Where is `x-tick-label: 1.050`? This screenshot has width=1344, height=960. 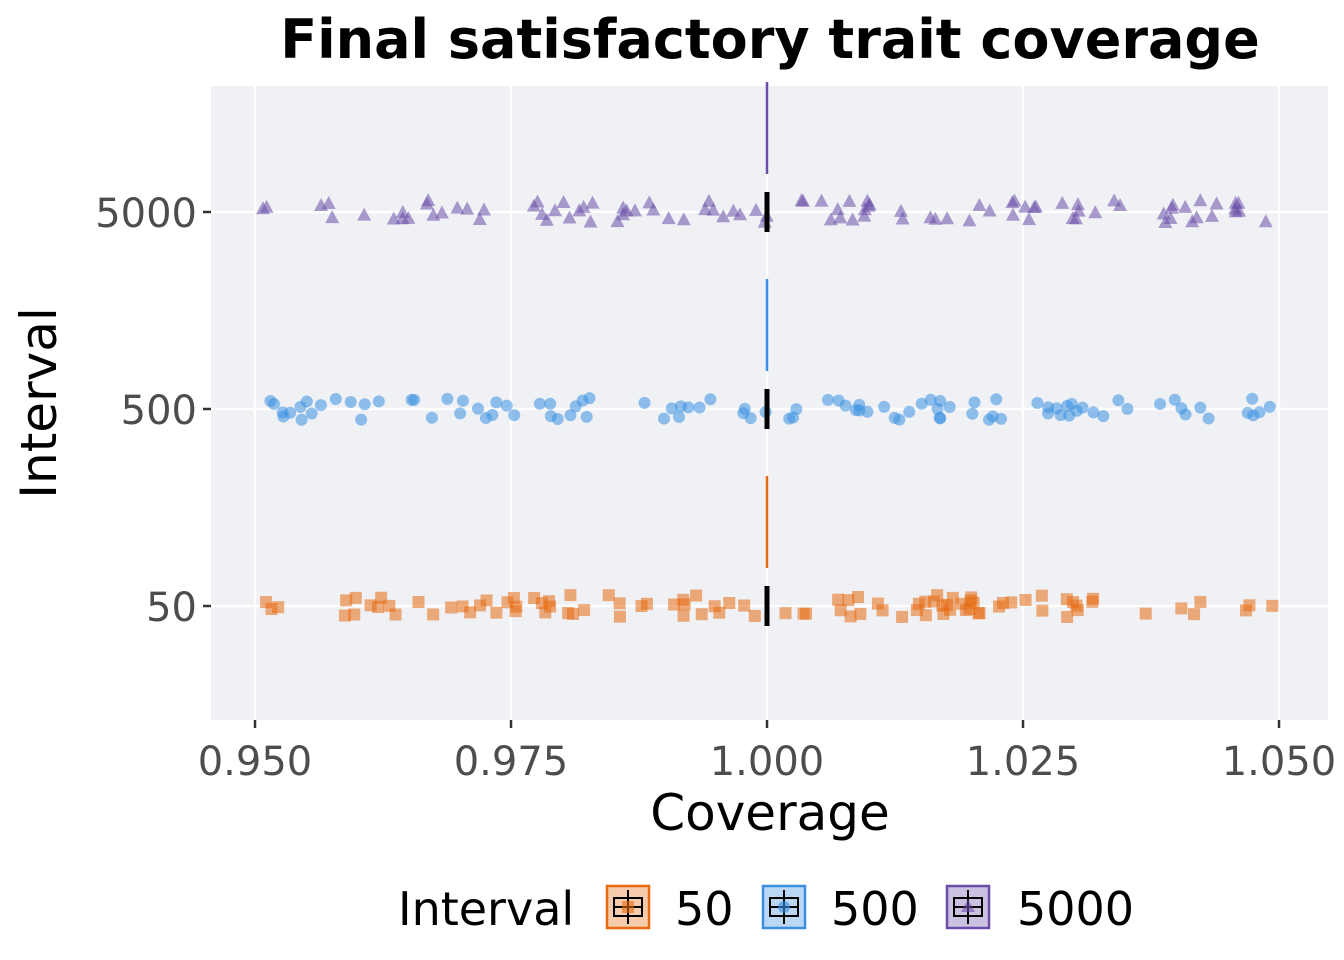 x-tick-label: 1.050 is located at coordinates (1279, 762).